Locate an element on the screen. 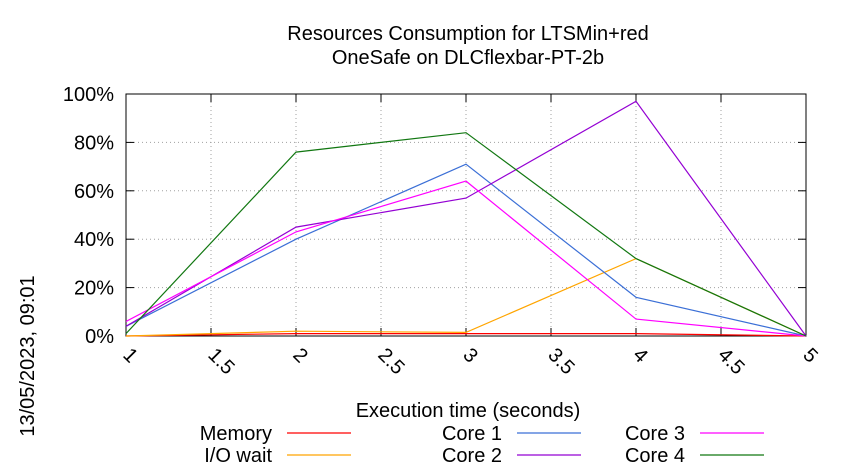 The image size is (850, 475). timestamp-label: 13/05/2023, 09:01 is located at coordinates (28, 355).